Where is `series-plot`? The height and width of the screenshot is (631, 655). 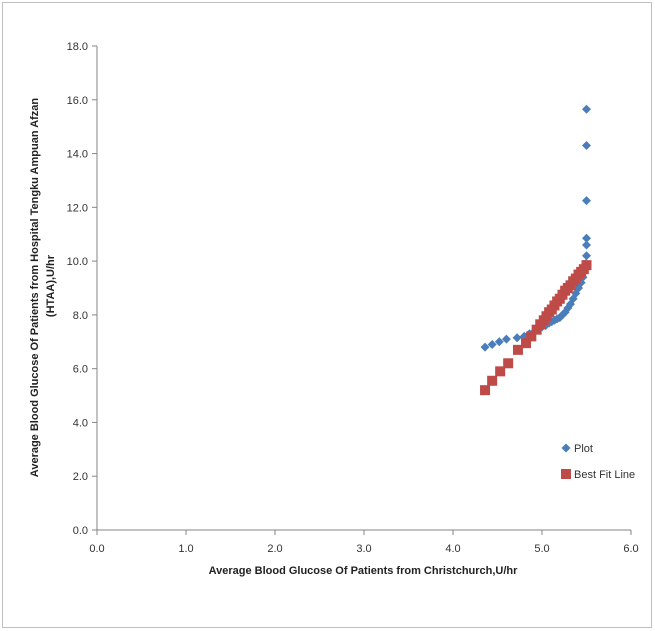 series-plot is located at coordinates (535, 228).